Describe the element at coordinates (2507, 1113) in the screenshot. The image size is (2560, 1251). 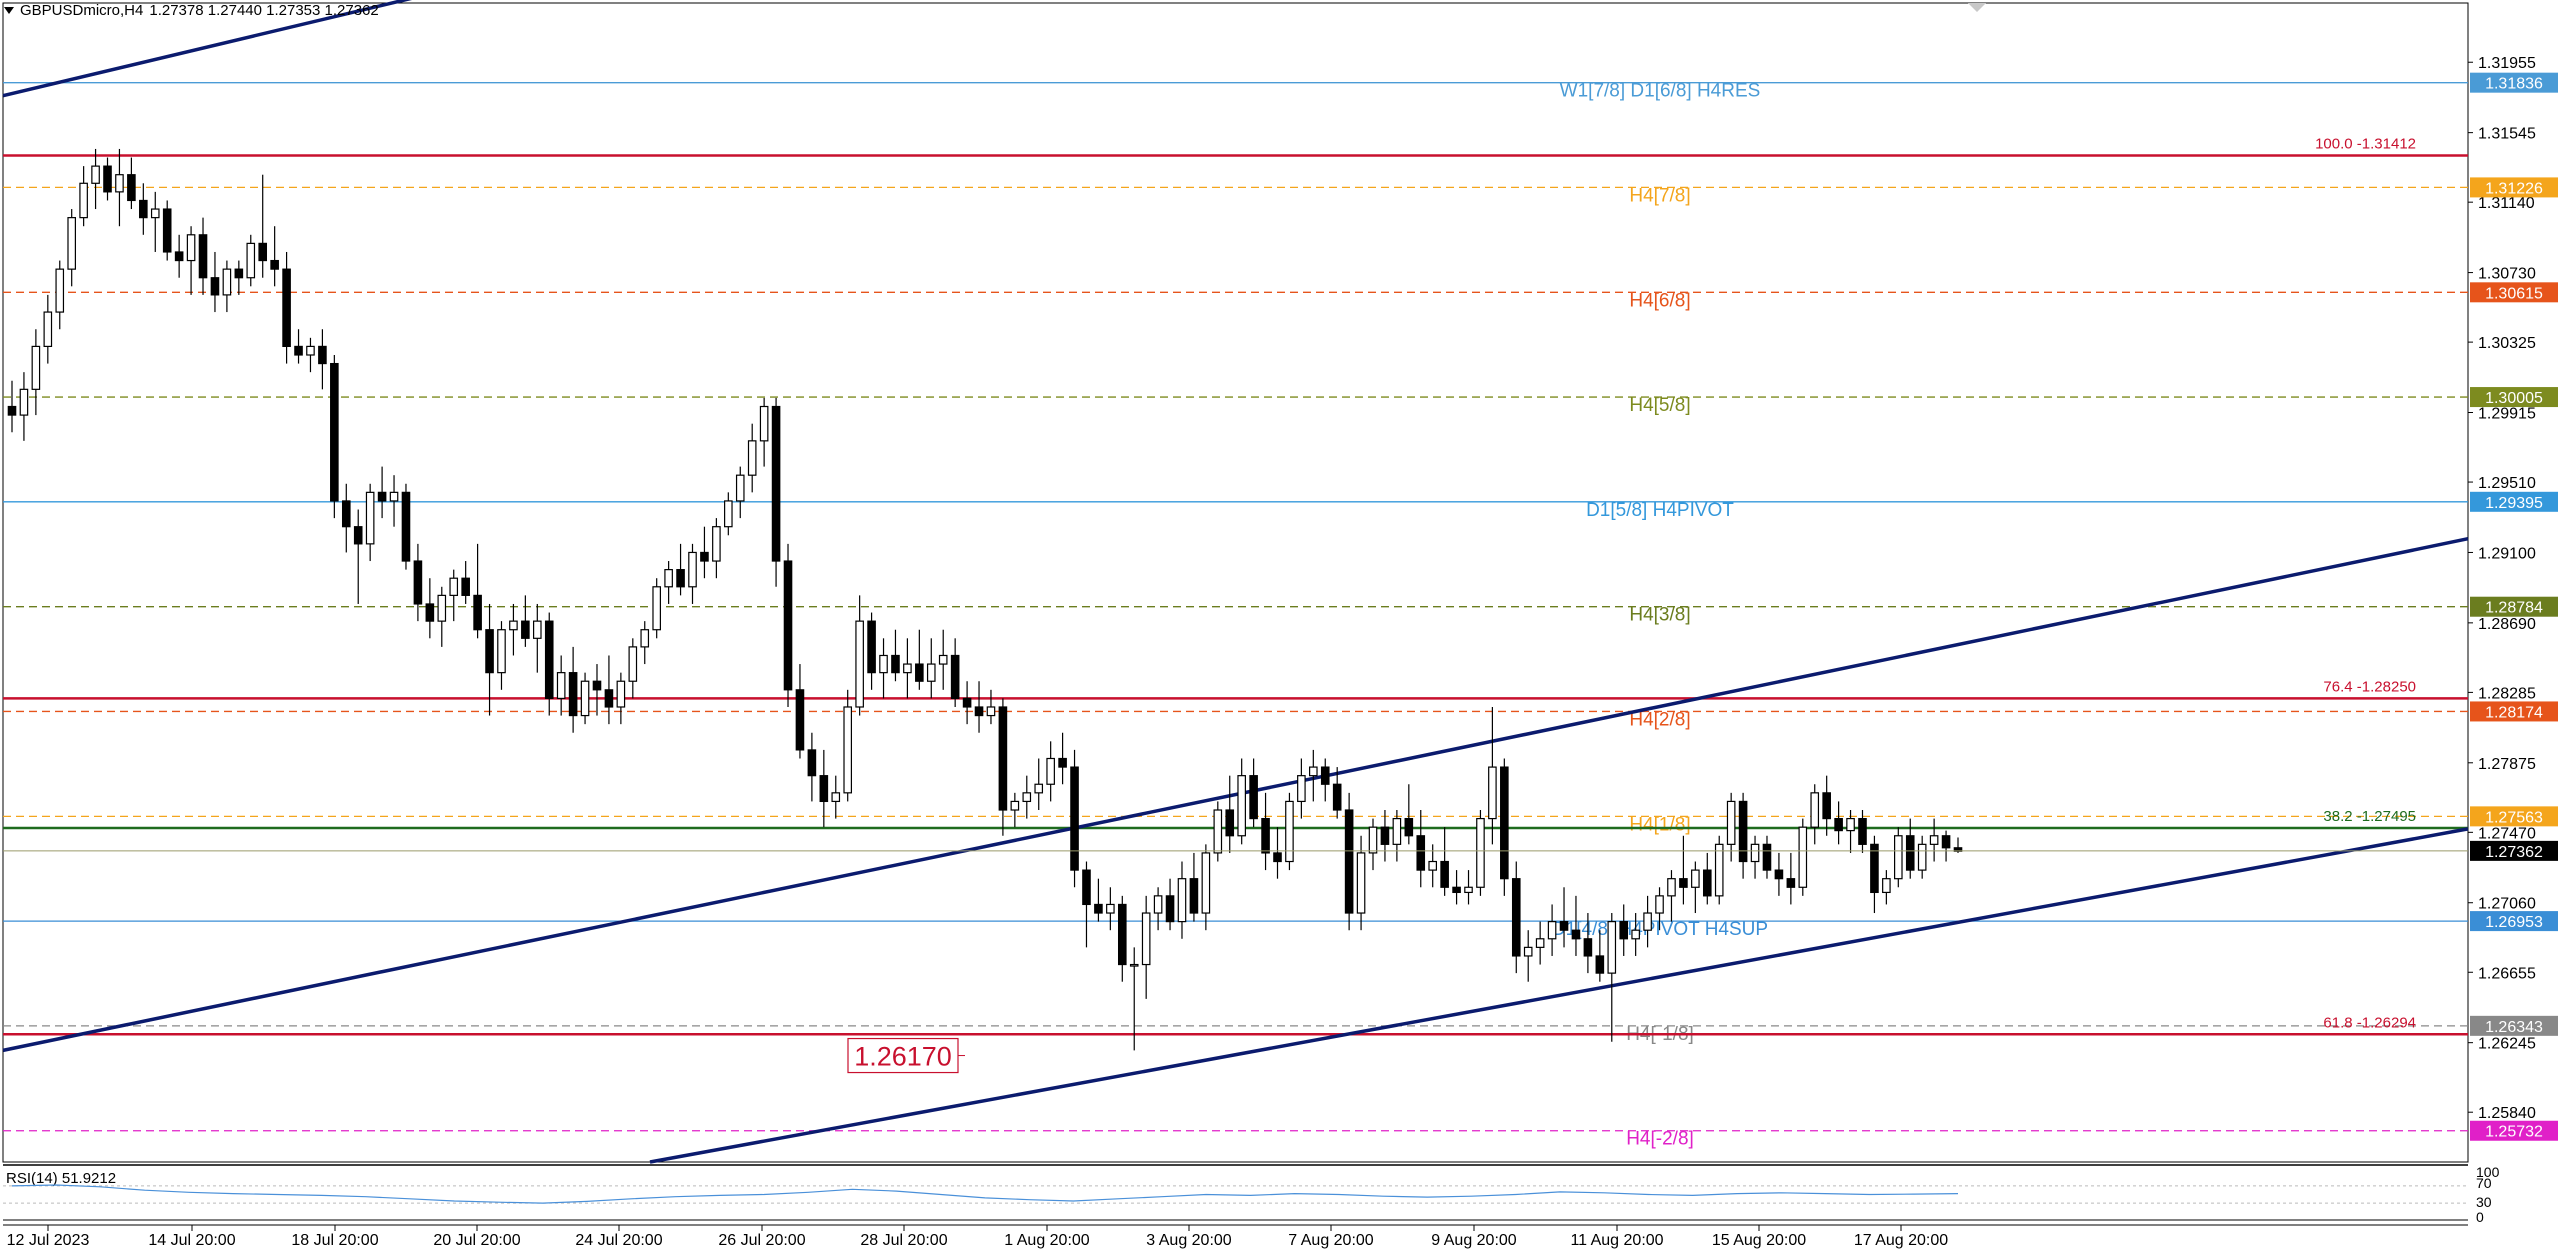
I see `price-tick-label: 1.25840` at that location.